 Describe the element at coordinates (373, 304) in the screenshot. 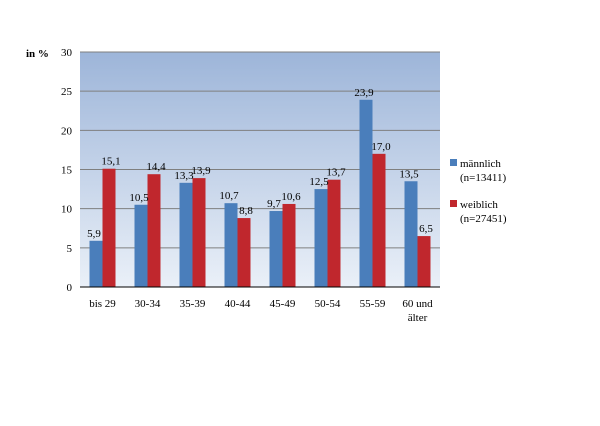

I see `x-category-label: 55-59` at that location.